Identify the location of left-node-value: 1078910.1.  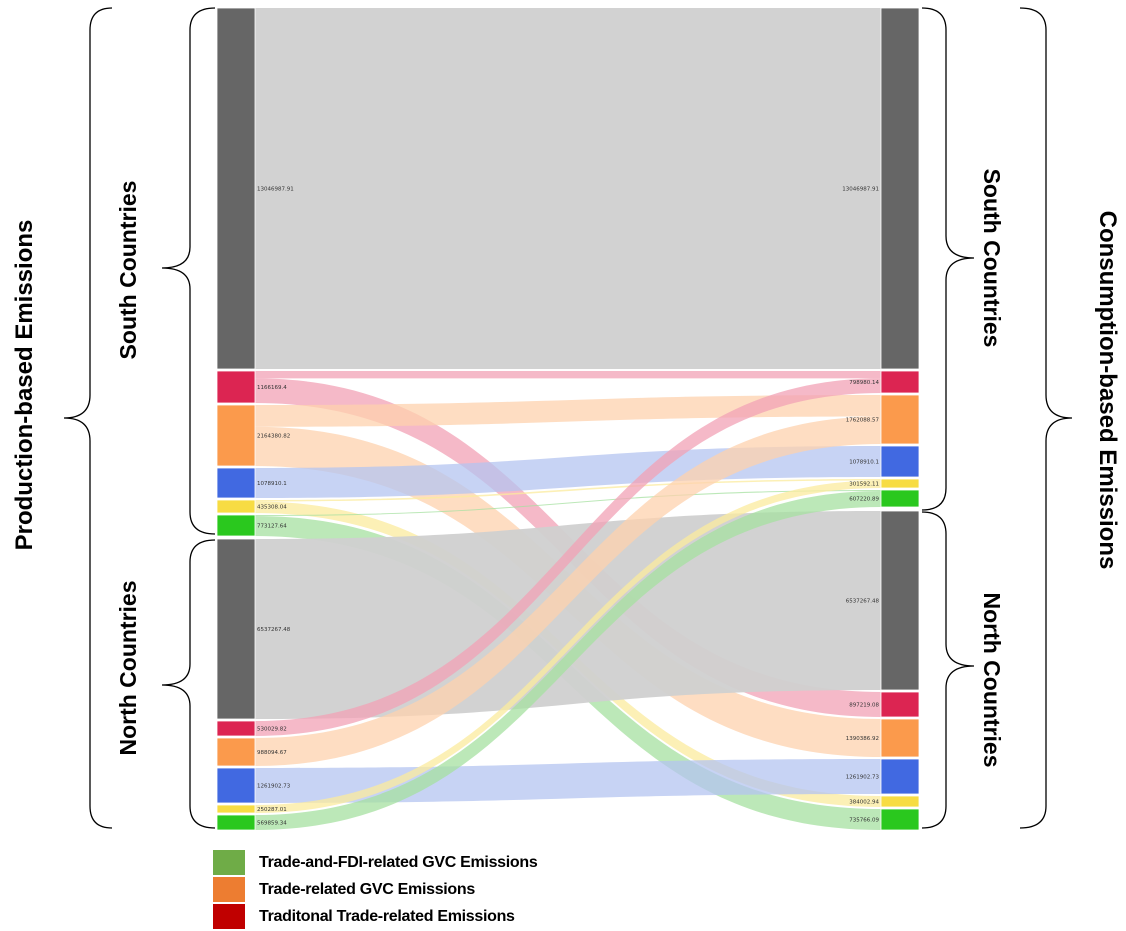
(272, 484).